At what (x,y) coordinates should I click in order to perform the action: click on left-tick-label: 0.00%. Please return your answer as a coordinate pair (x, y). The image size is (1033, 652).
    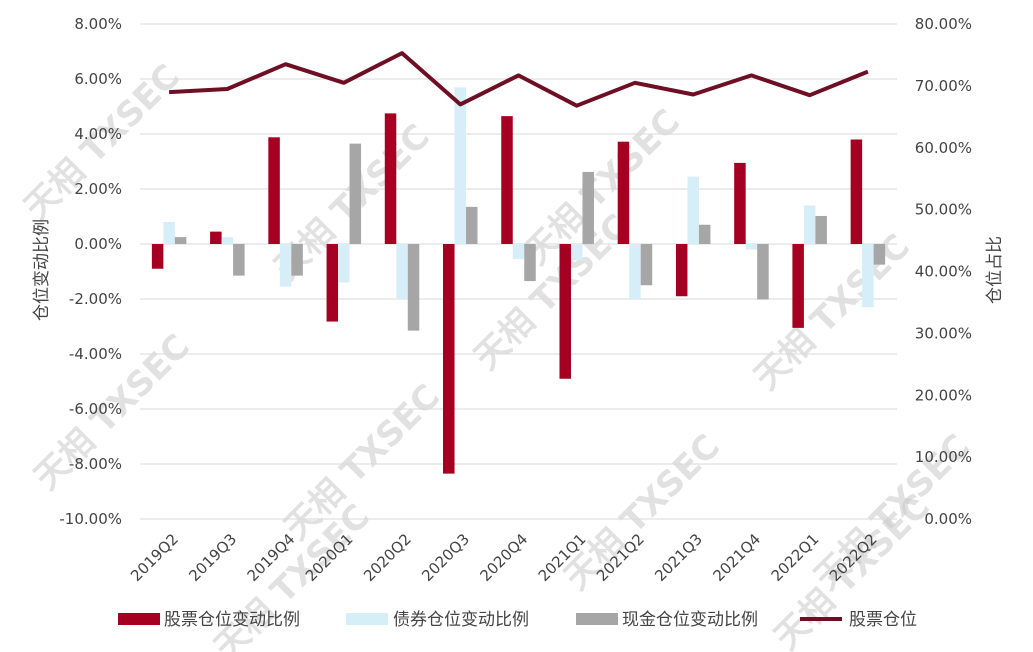
    Looking at the image, I should click on (98, 244).